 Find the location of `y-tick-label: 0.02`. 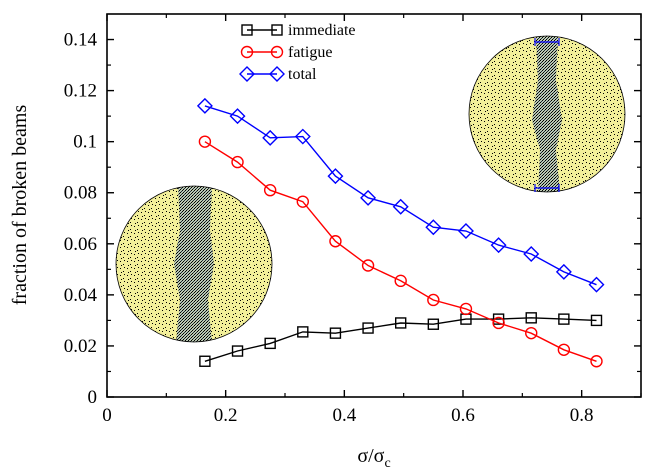

y-tick-label: 0.02 is located at coordinates (80, 346).